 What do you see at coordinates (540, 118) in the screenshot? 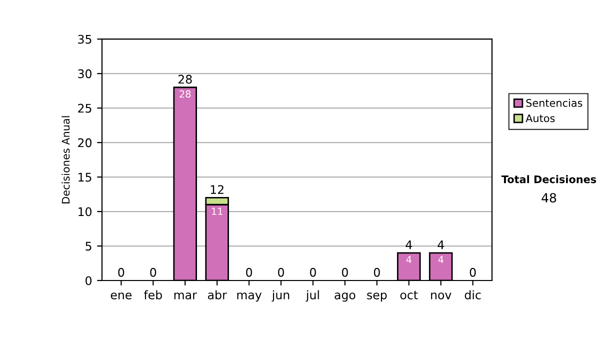
I see `legend-label: Autos` at bounding box center [540, 118].